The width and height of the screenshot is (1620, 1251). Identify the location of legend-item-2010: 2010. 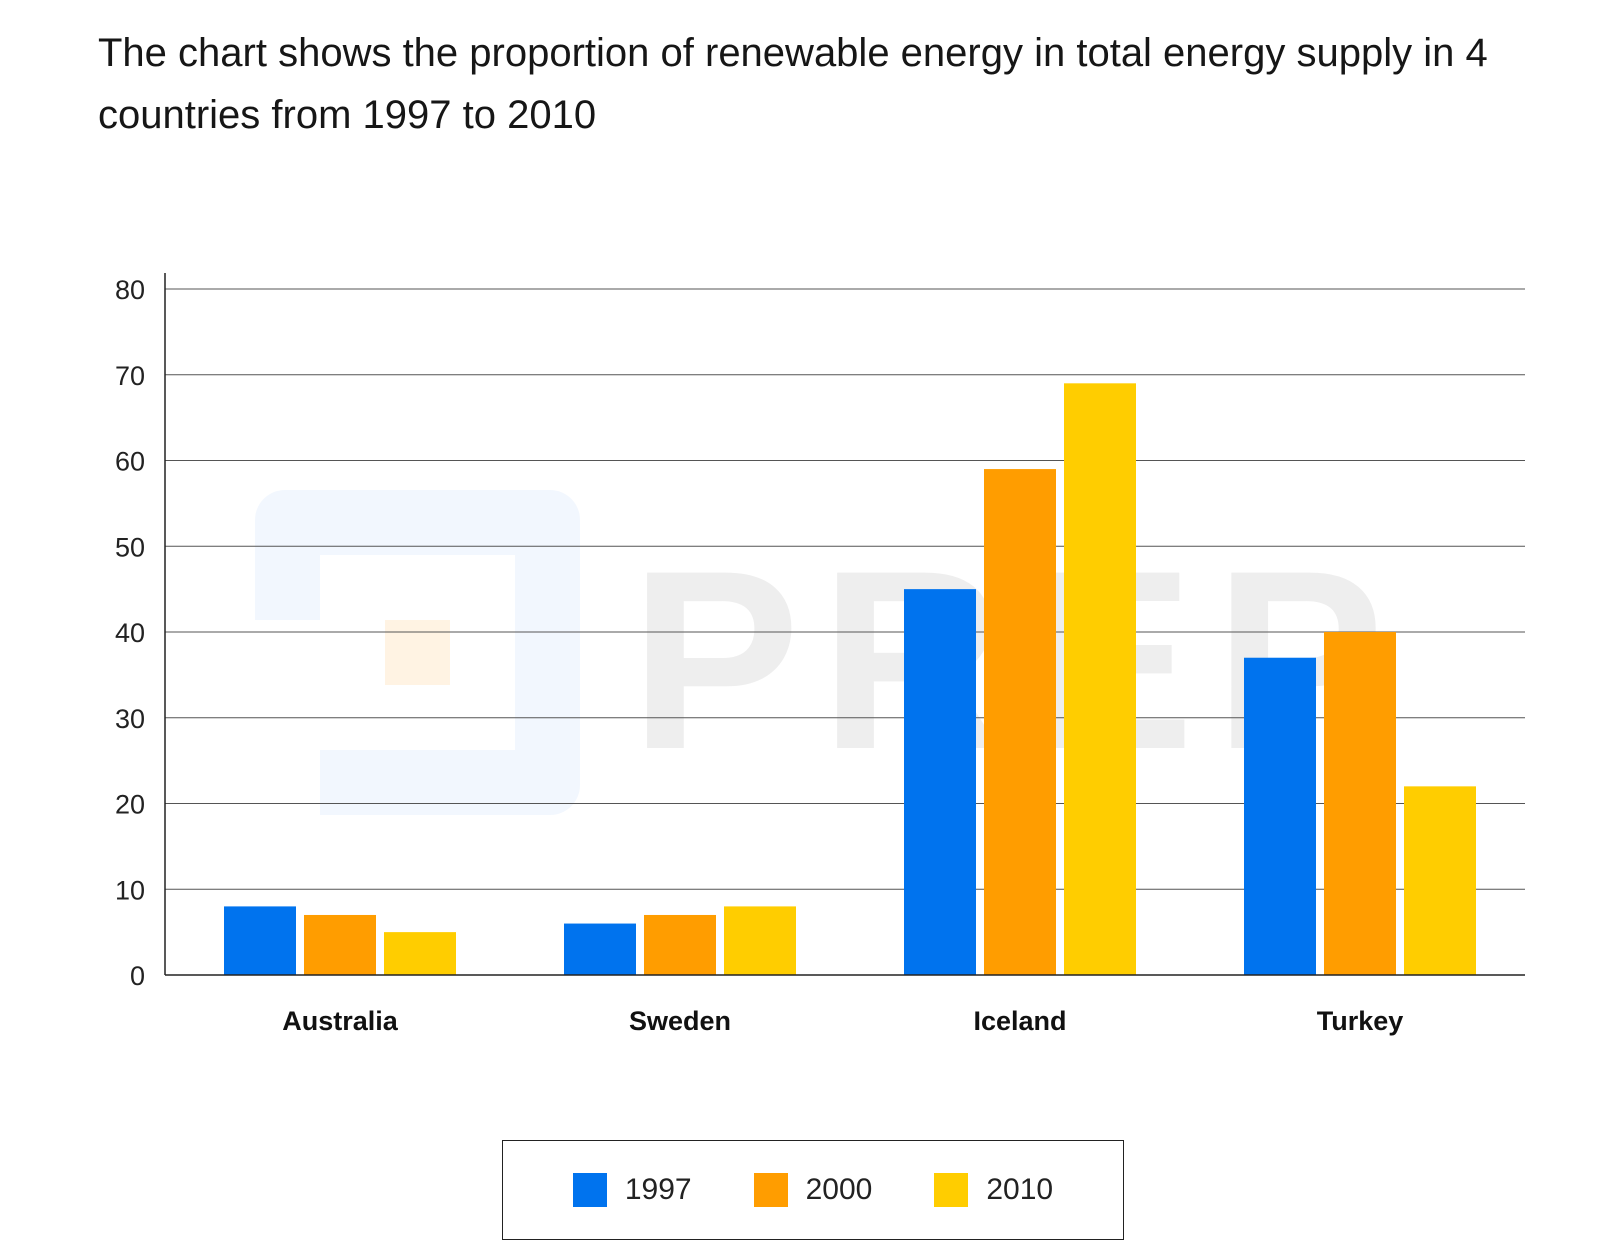
(993, 1190).